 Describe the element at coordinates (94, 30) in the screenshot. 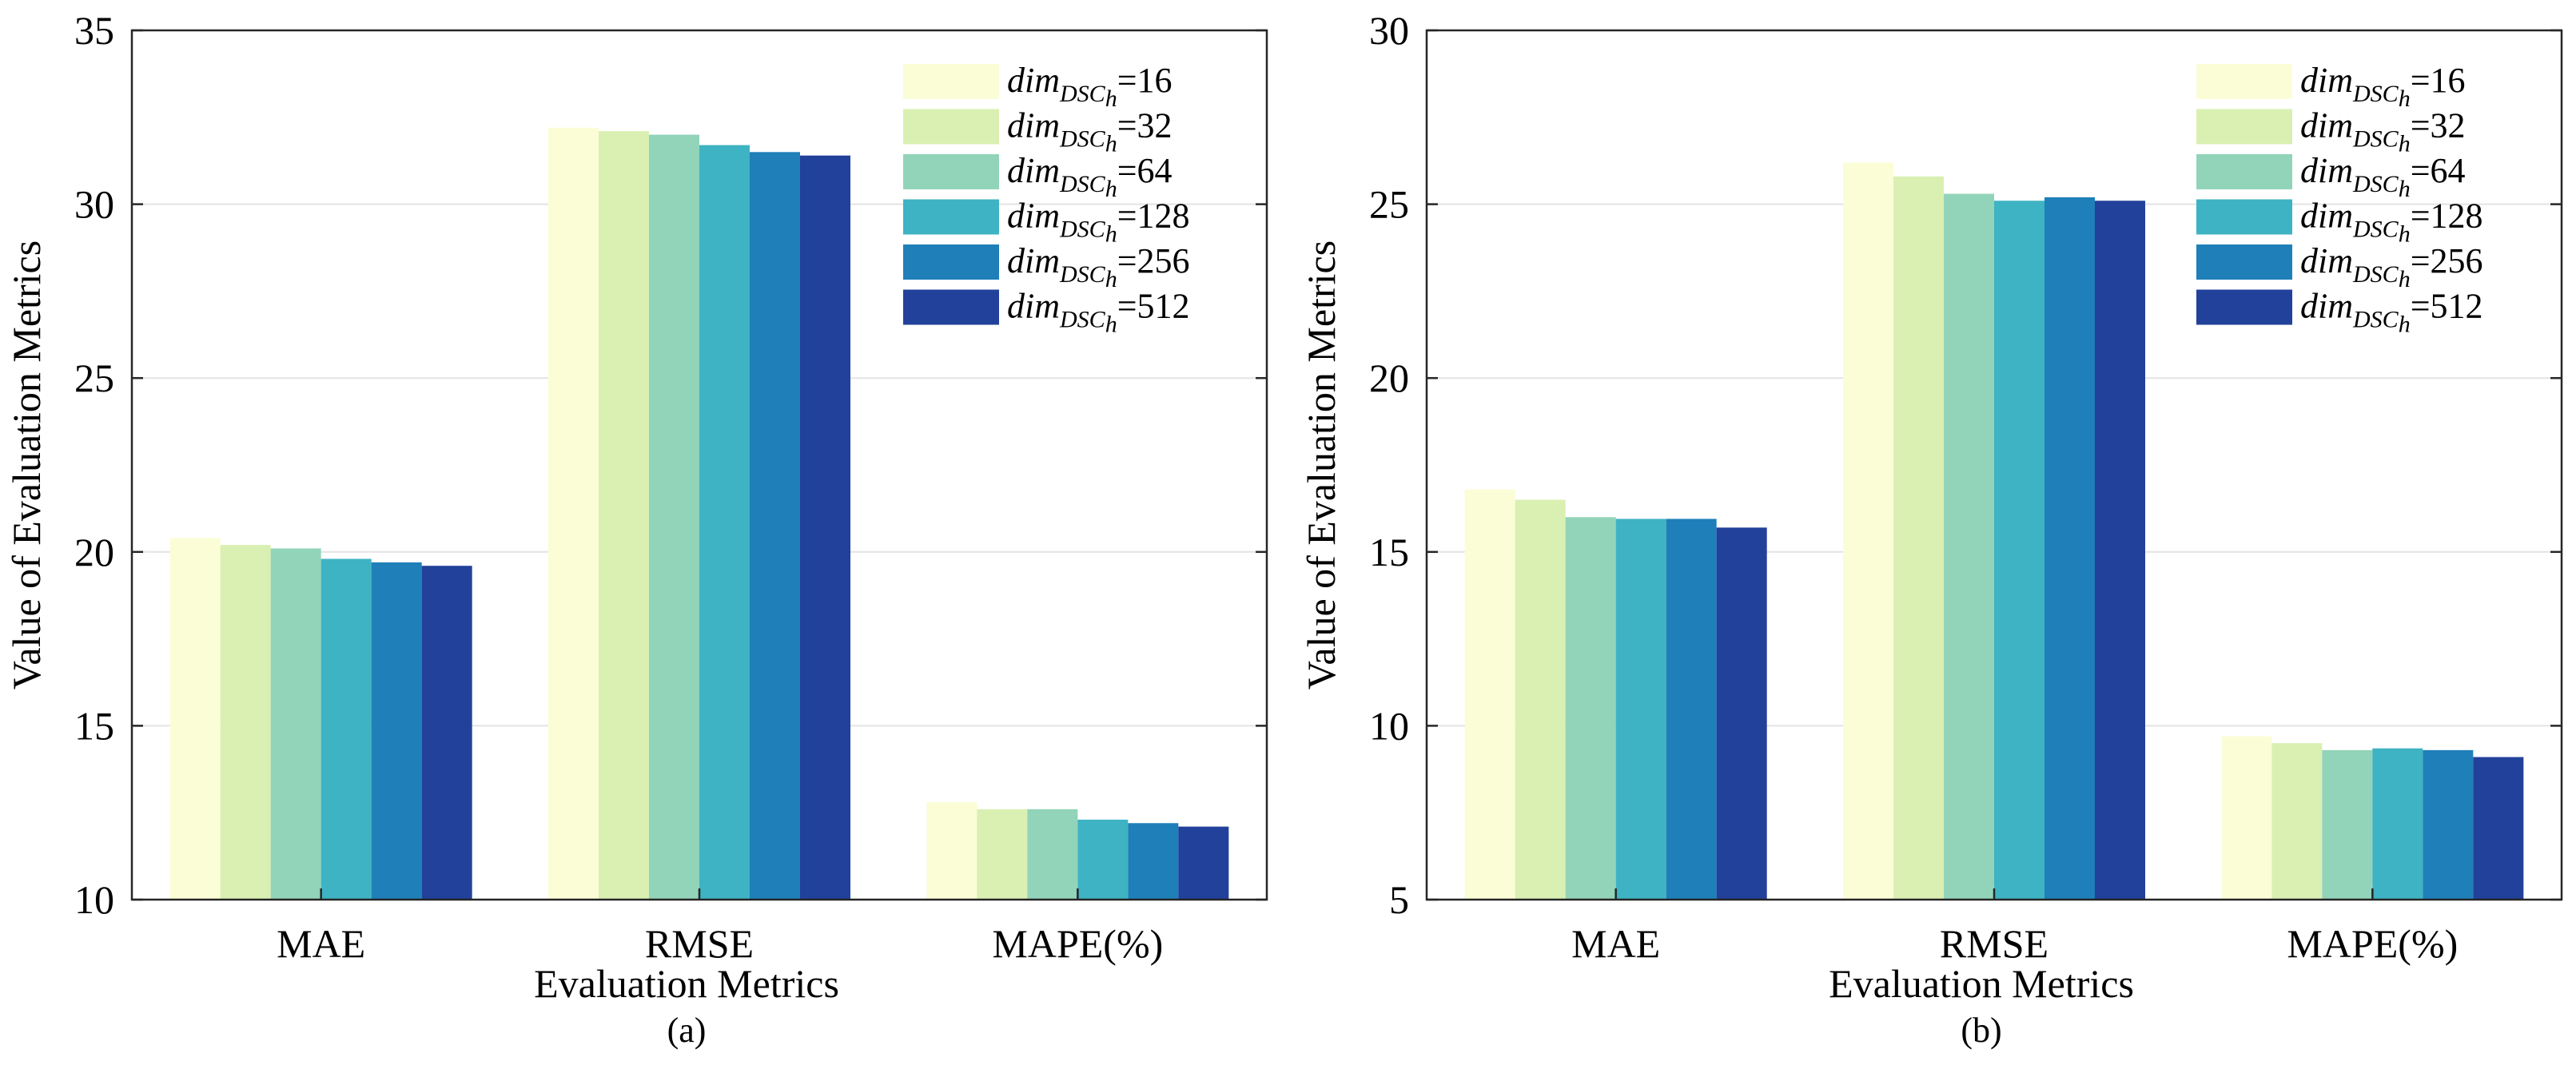

I see `y-tick-label: 35` at that location.